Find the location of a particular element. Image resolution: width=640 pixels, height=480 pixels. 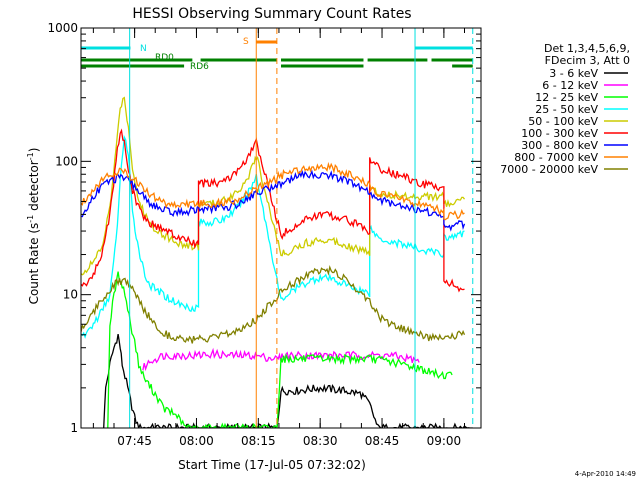

legend-entry-label: 25 - 50 keV is located at coordinates (566, 109).